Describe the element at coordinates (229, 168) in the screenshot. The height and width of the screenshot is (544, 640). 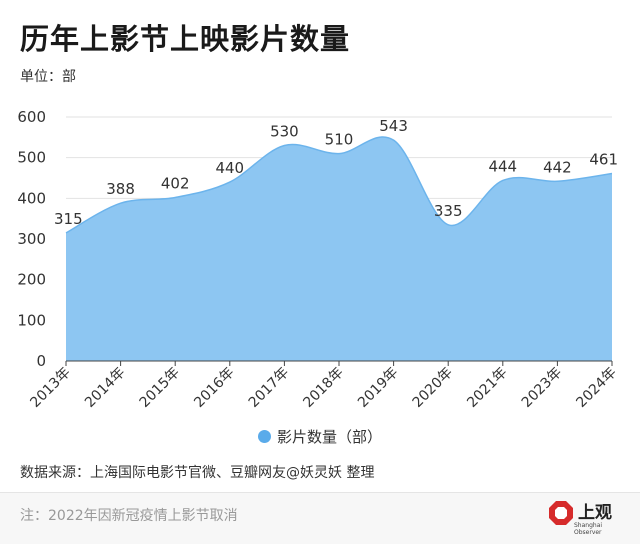
I see `data-label: 440` at that location.